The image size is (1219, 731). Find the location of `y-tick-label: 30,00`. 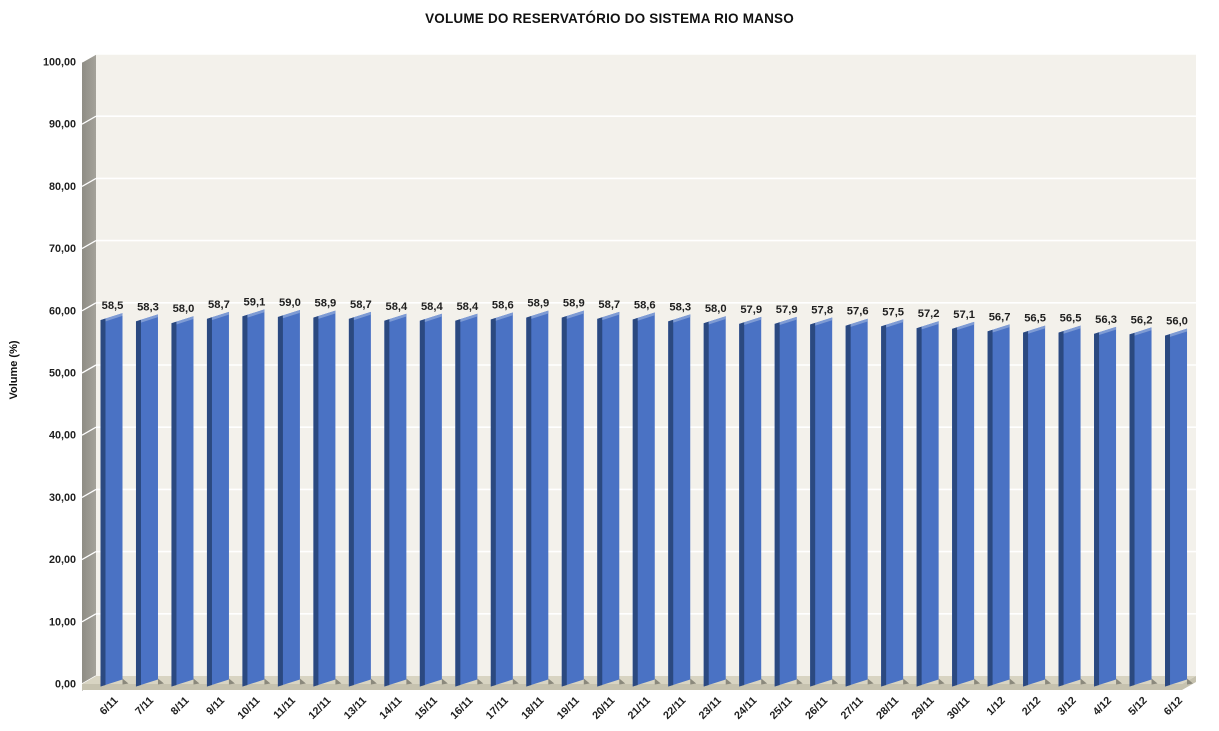

y-tick-label: 30,00 is located at coordinates (62, 498).